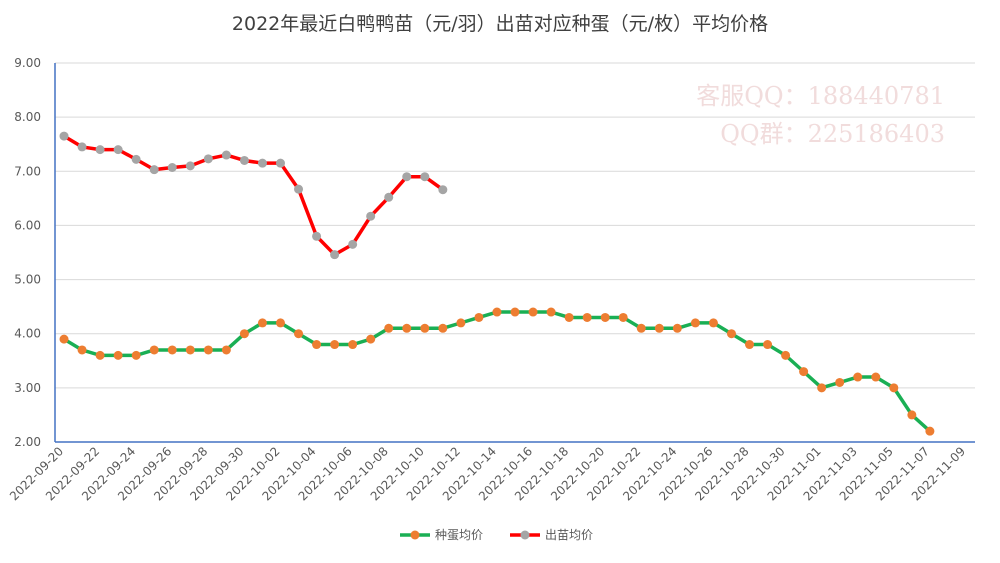 This screenshot has height=563, width=1000. Describe the element at coordinates (27, 388) in the screenshot. I see `y-tick-label: 3.00` at that location.